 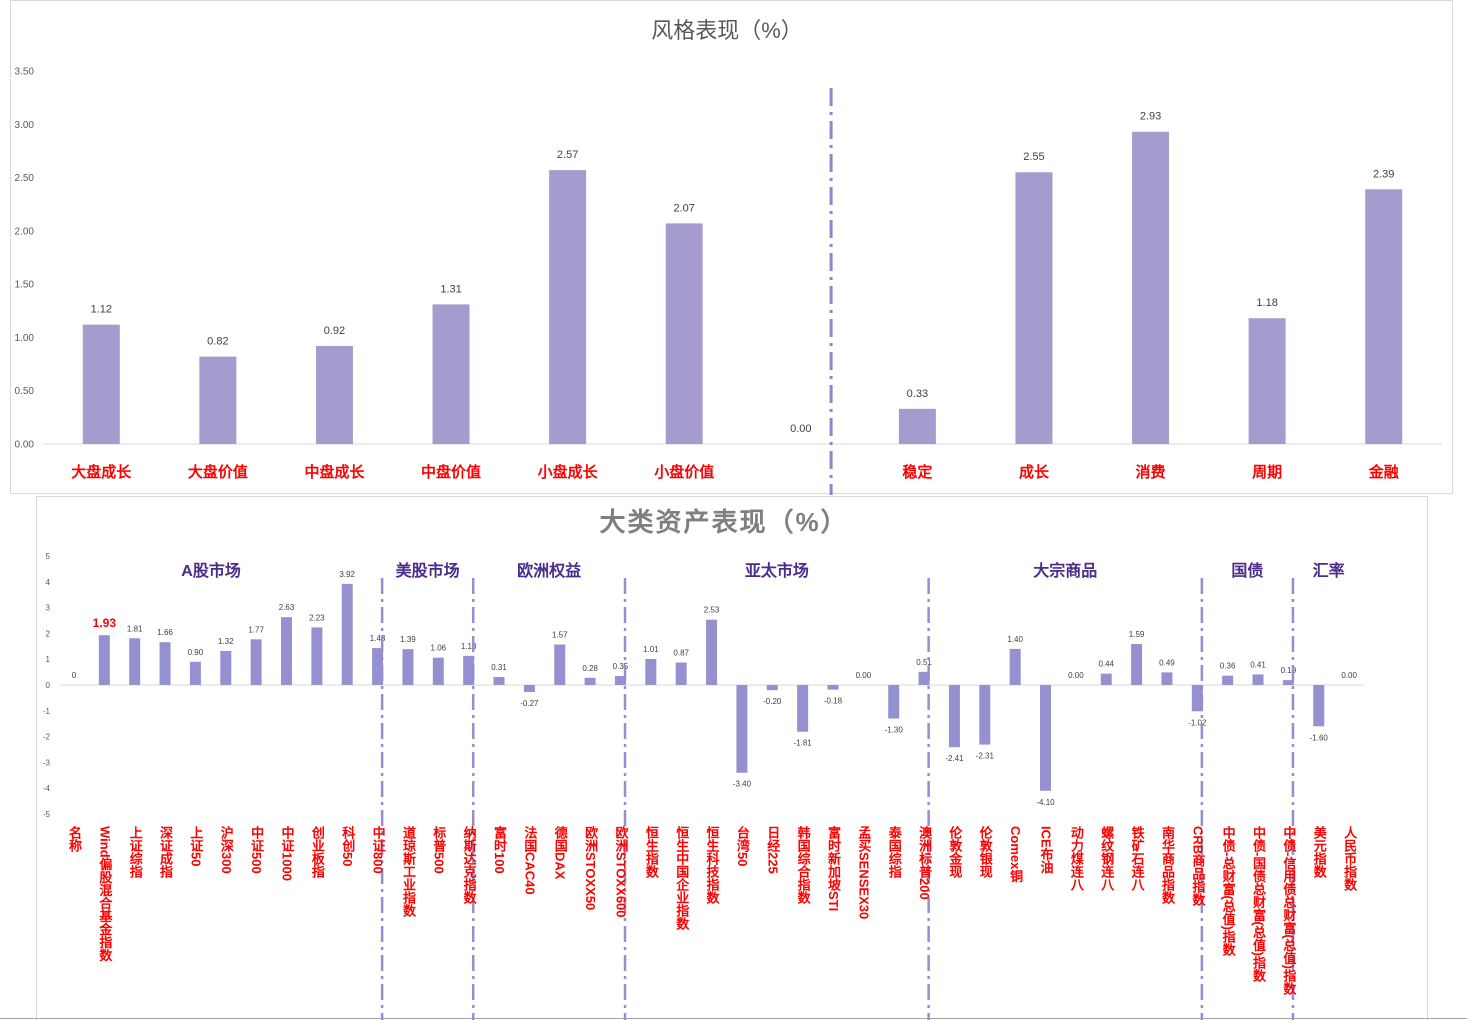 I want to click on bar-value-label: 0.87, so click(x=681, y=653).